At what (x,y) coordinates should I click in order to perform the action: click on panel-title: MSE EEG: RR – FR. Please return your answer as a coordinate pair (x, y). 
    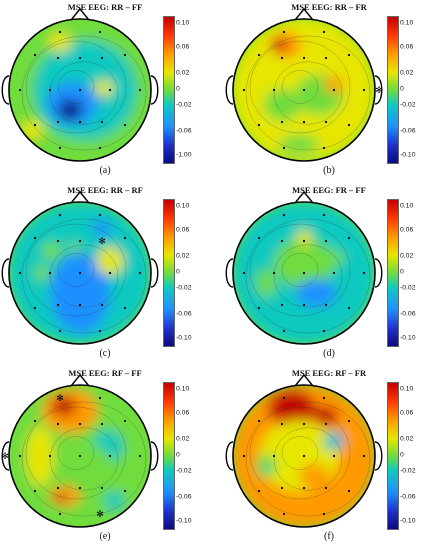
    Looking at the image, I should click on (329, 7).